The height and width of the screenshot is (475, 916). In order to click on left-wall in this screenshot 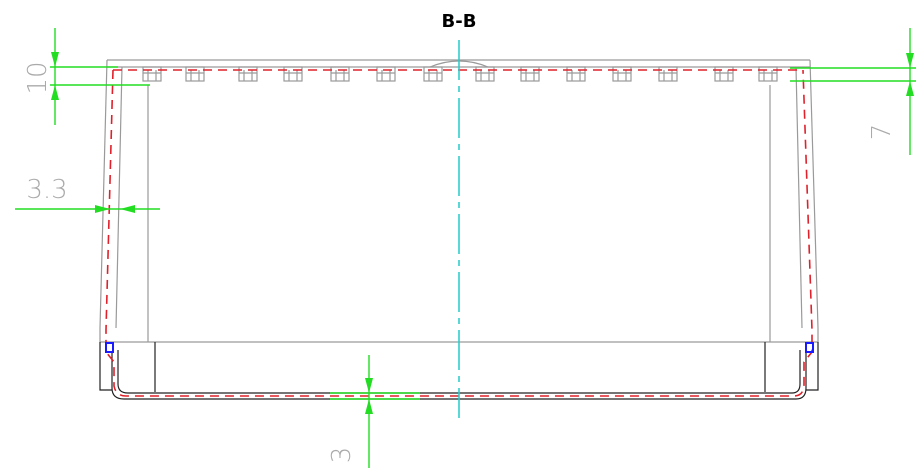, I will do `click(124, 200)`.